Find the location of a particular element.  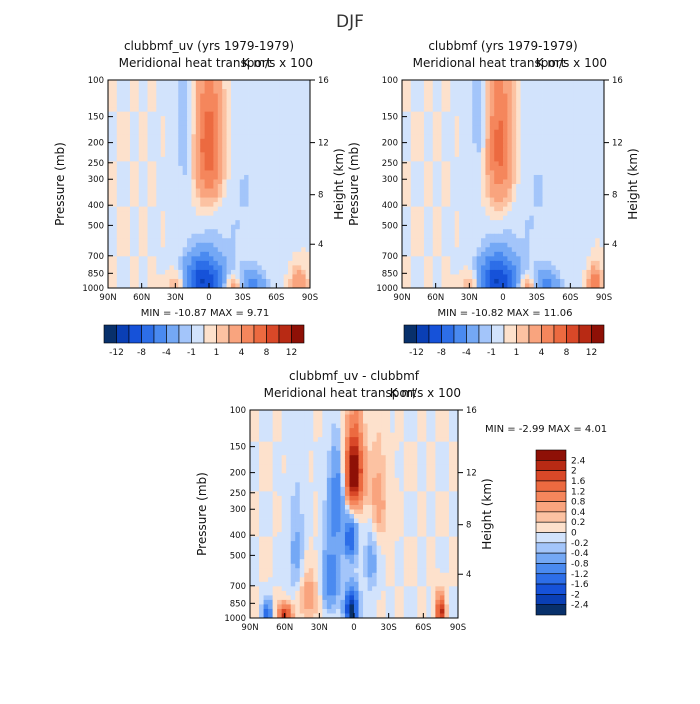

x-tick-label: 0 is located at coordinates (208, 298).